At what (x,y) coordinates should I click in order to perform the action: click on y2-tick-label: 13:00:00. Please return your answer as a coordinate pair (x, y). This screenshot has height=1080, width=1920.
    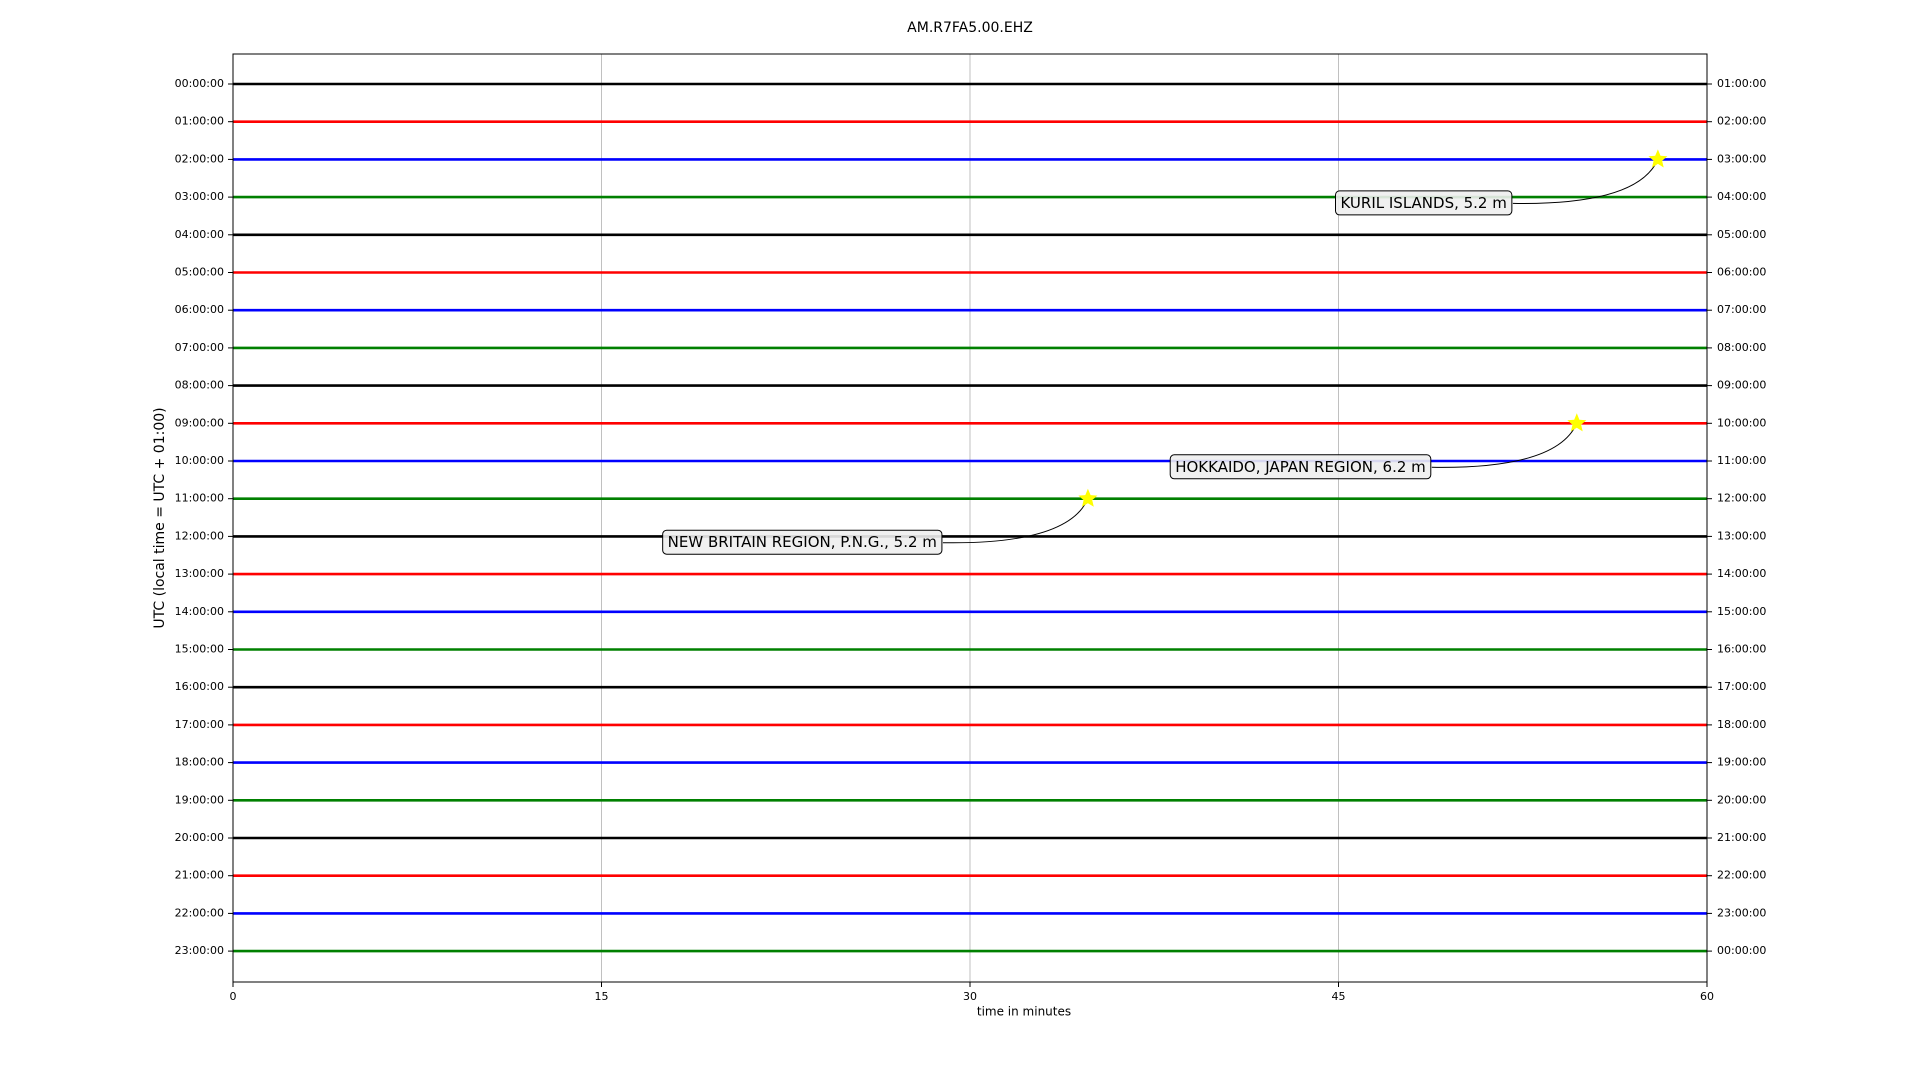
    Looking at the image, I should click on (1741, 535).